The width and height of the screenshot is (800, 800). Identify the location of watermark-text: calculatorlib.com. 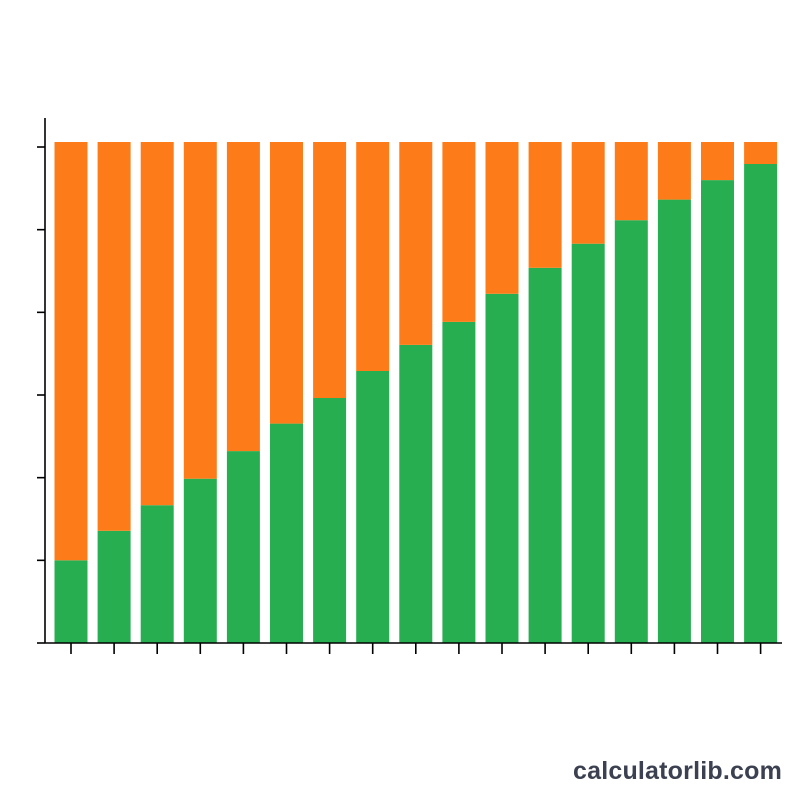
(677, 771).